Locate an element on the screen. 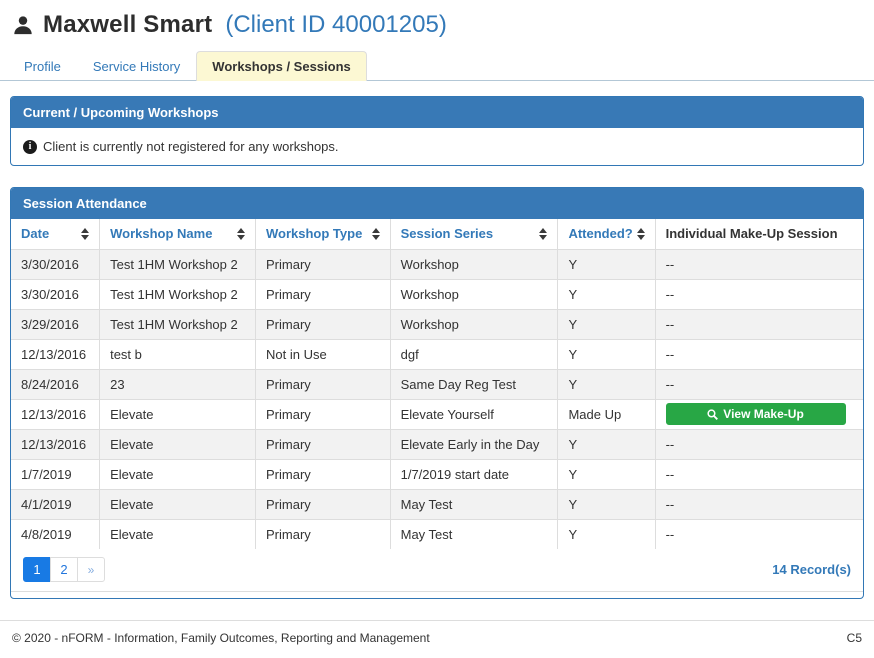  record-count: 14 Record(s) is located at coordinates (811, 569).